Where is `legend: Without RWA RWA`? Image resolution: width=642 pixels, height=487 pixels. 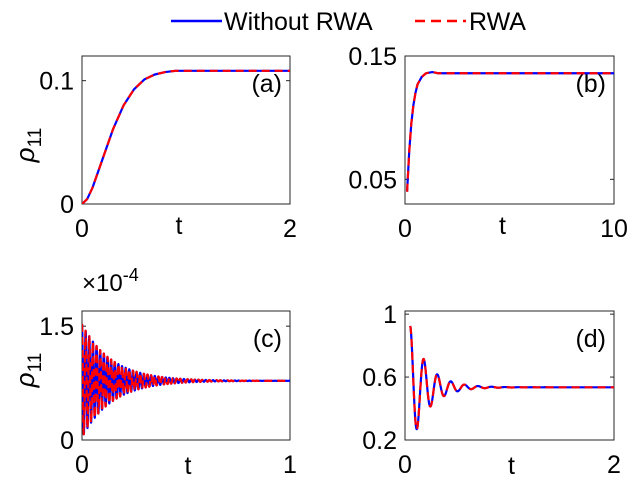 legend: Without RWA RWA is located at coordinates (348, 22).